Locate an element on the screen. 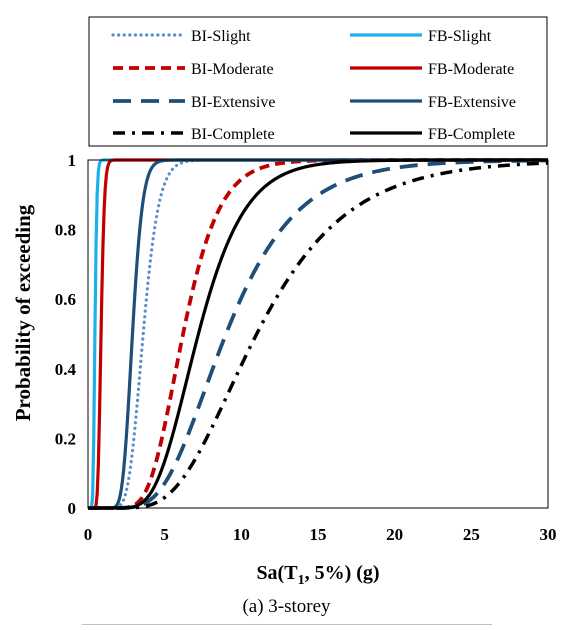 This screenshot has width=573, height=630. x-tick-label: 0 is located at coordinates (88, 534).